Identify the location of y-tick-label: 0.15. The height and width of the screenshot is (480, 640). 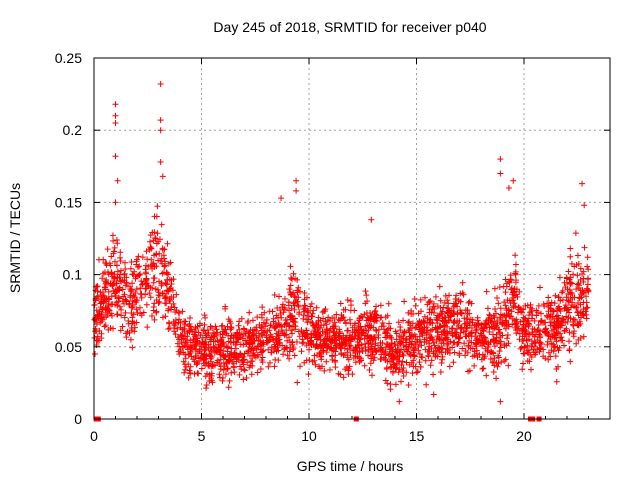
(68, 202).